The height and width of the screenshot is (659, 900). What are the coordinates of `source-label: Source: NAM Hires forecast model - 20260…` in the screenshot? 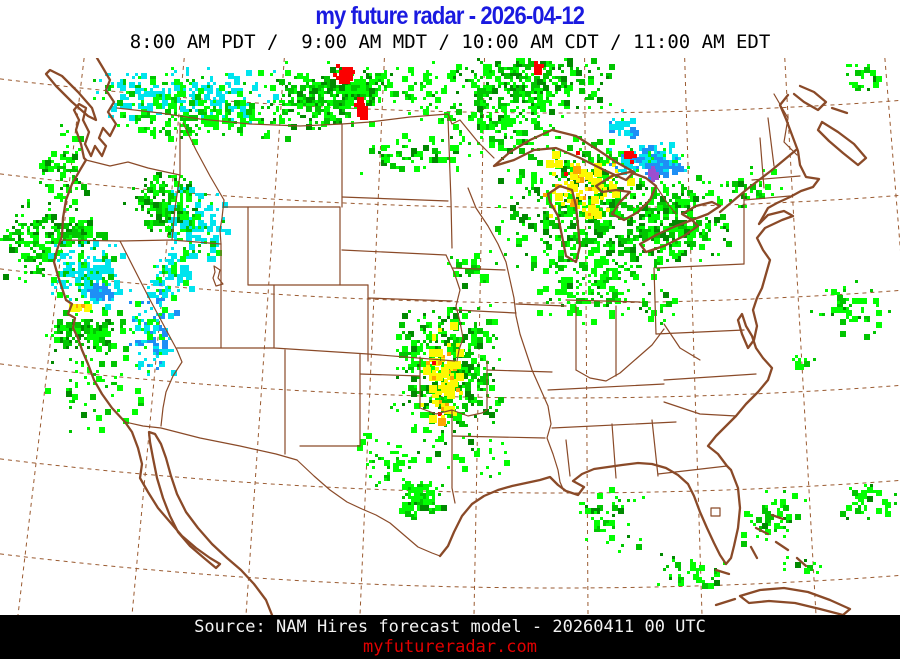 It's located at (450, 627).